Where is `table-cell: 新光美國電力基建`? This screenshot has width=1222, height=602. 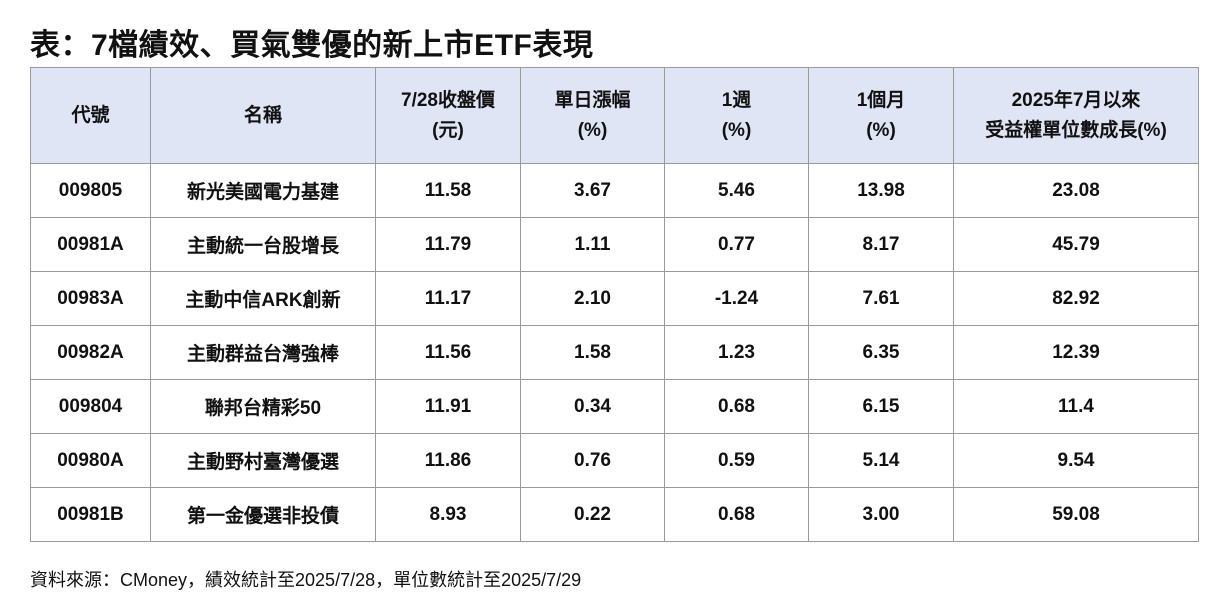 table-cell: 新光美國電力基建 is located at coordinates (263, 190).